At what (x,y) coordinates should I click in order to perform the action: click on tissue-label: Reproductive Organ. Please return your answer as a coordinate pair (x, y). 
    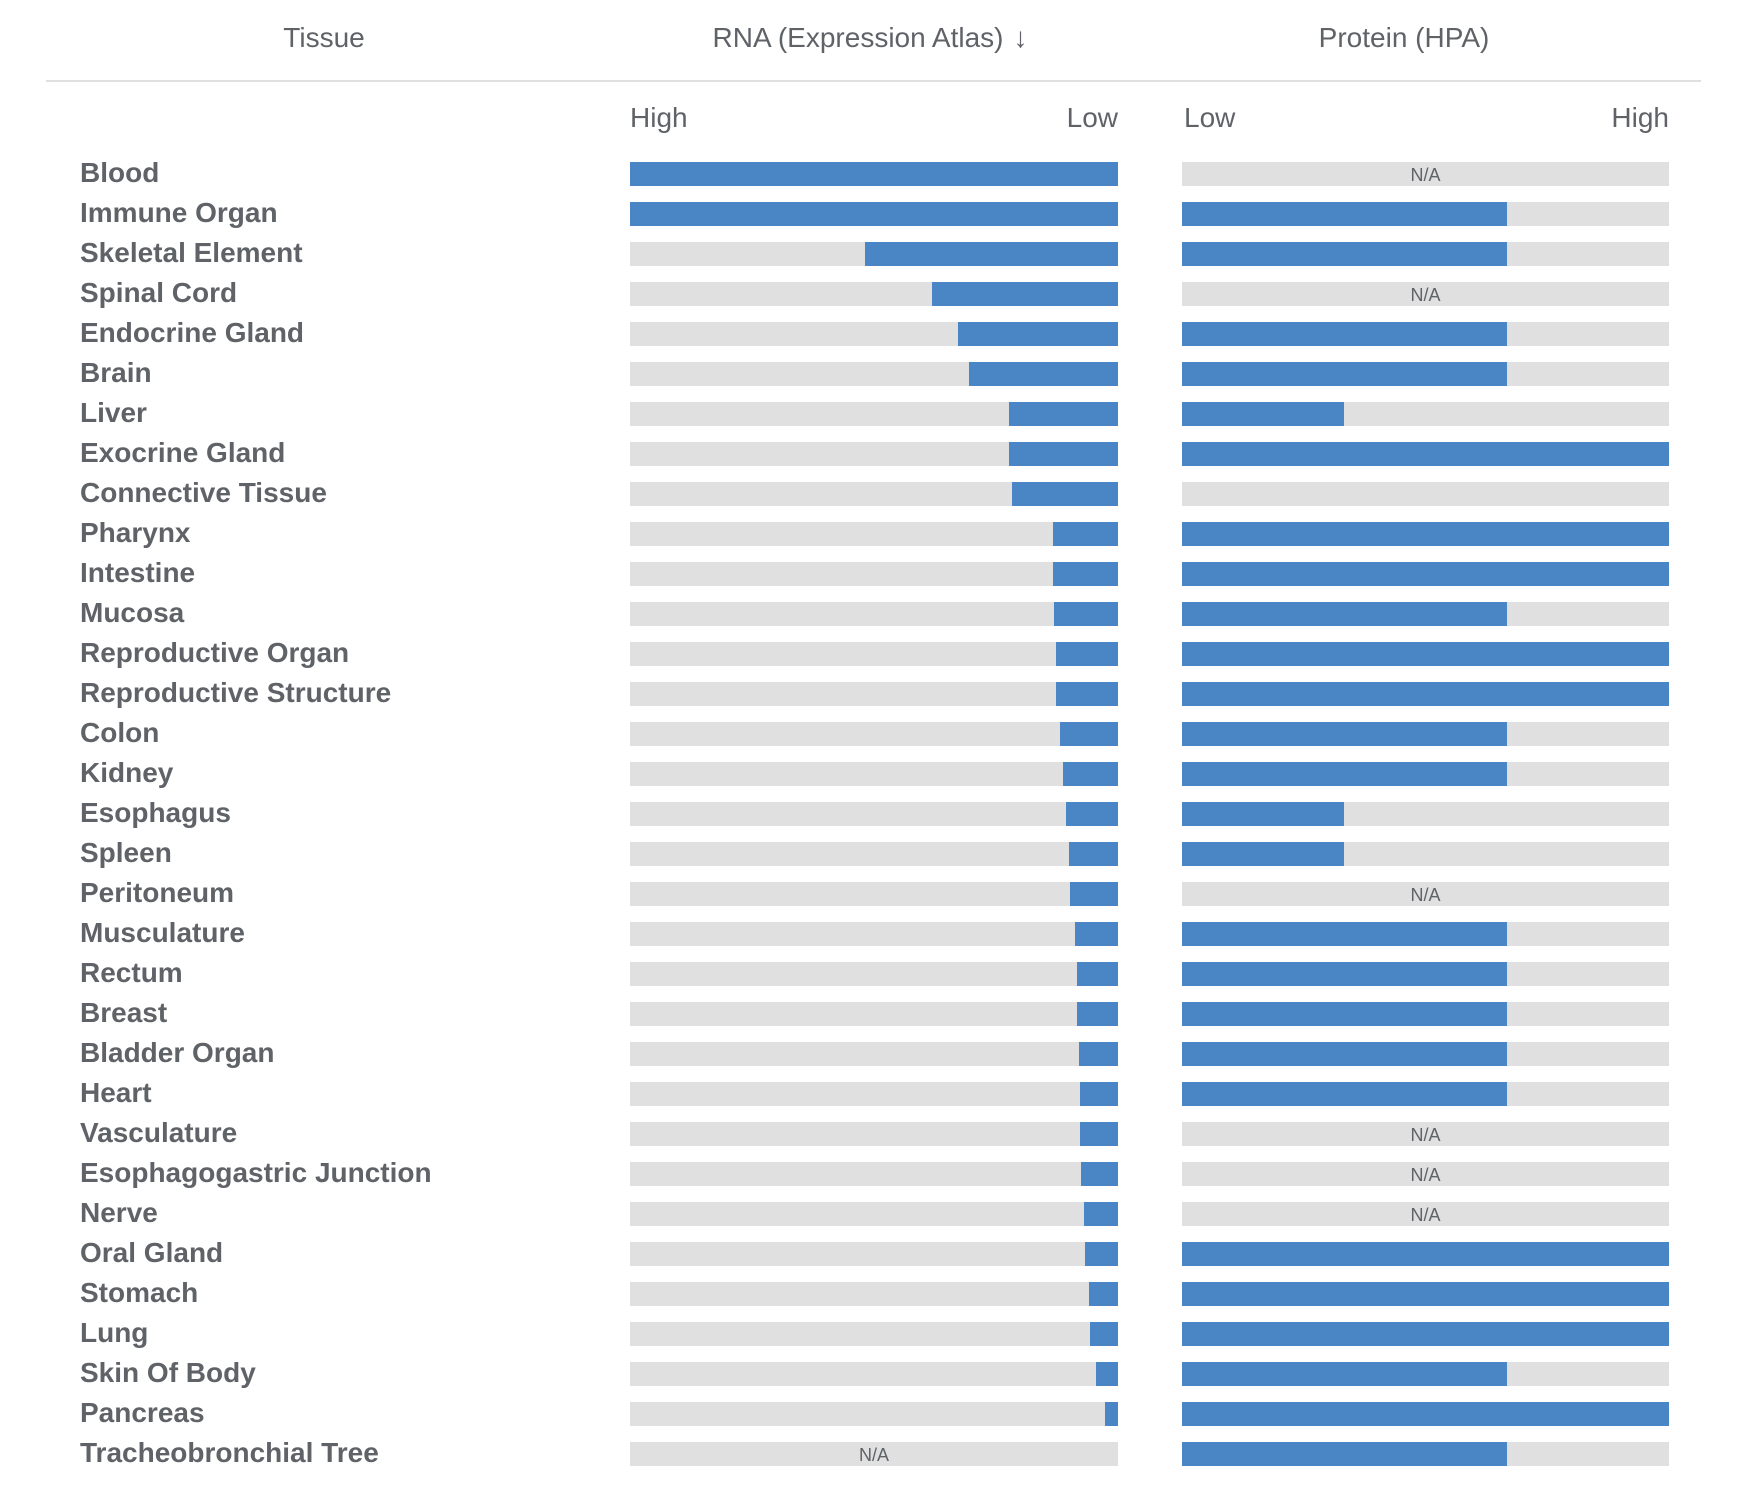
    Looking at the image, I should click on (215, 652).